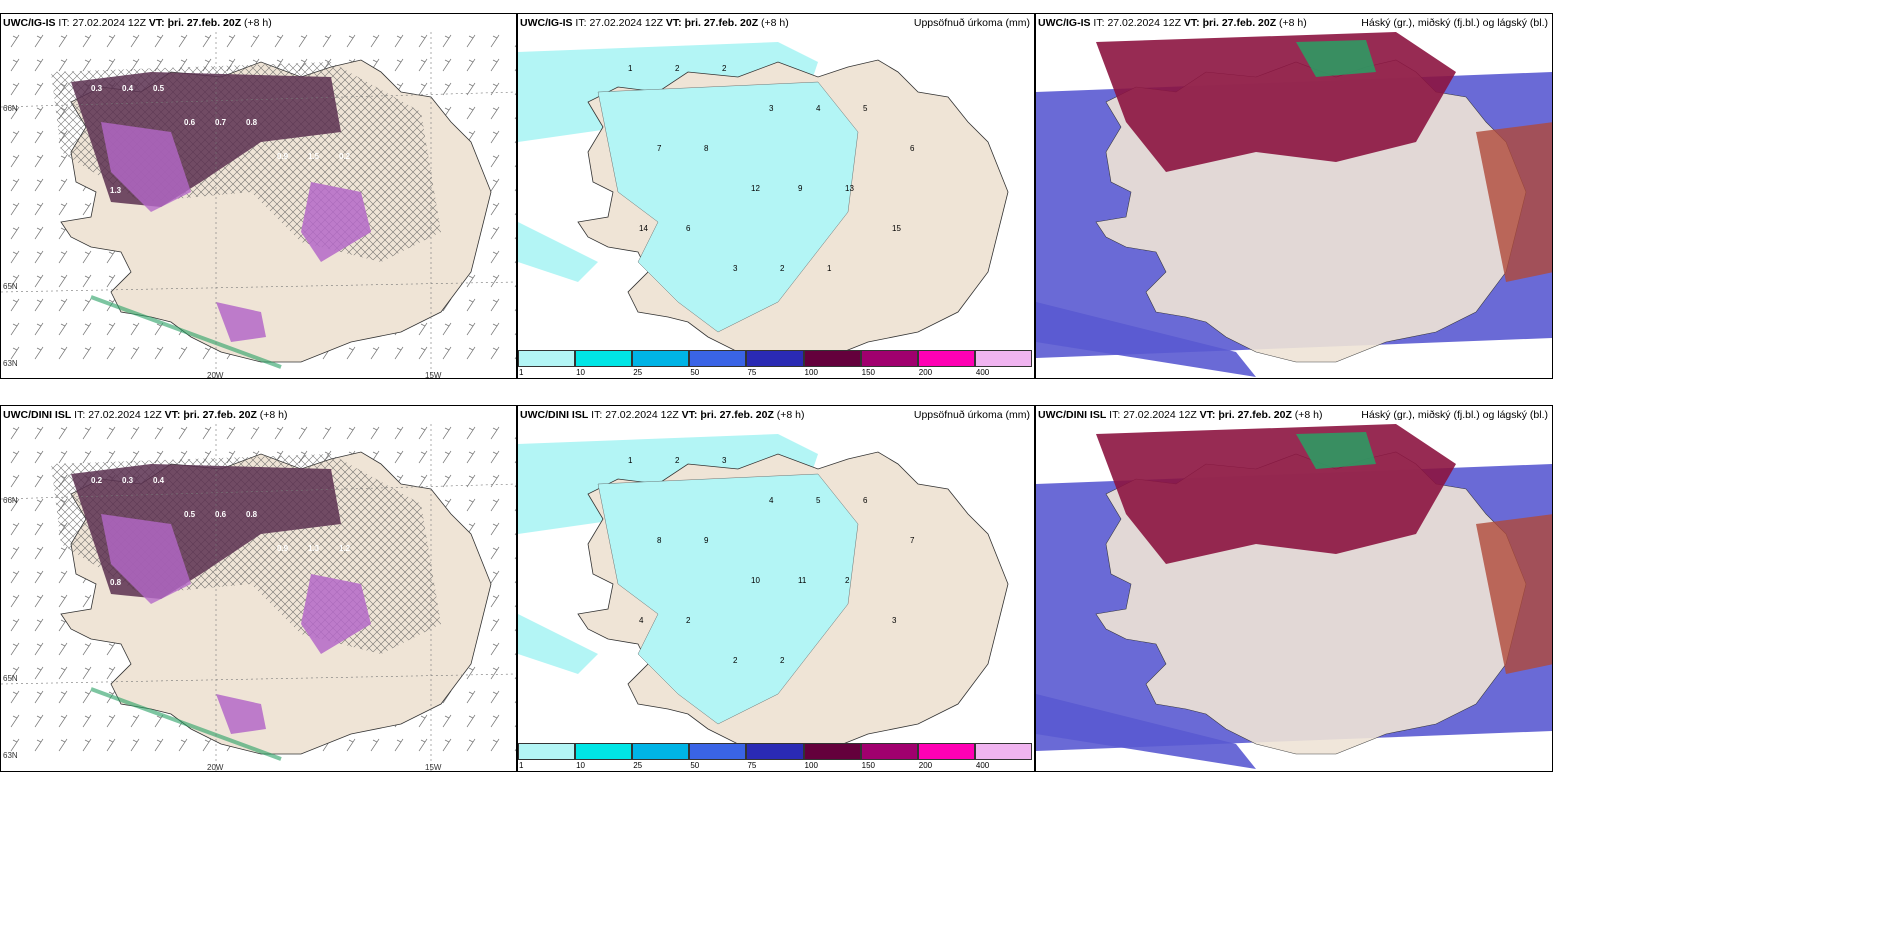 This screenshot has width=1900, height=950. What do you see at coordinates (1191, 23) in the screenshot?
I see `valid-time-label: VT:` at bounding box center [1191, 23].